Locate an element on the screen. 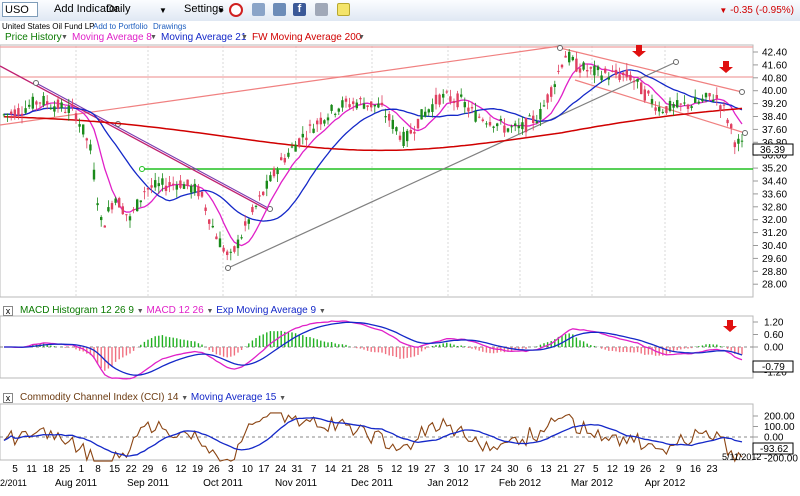 This screenshot has height=496, width=800. cci-ma-label: Moving Average 15 is located at coordinates (233, 397).